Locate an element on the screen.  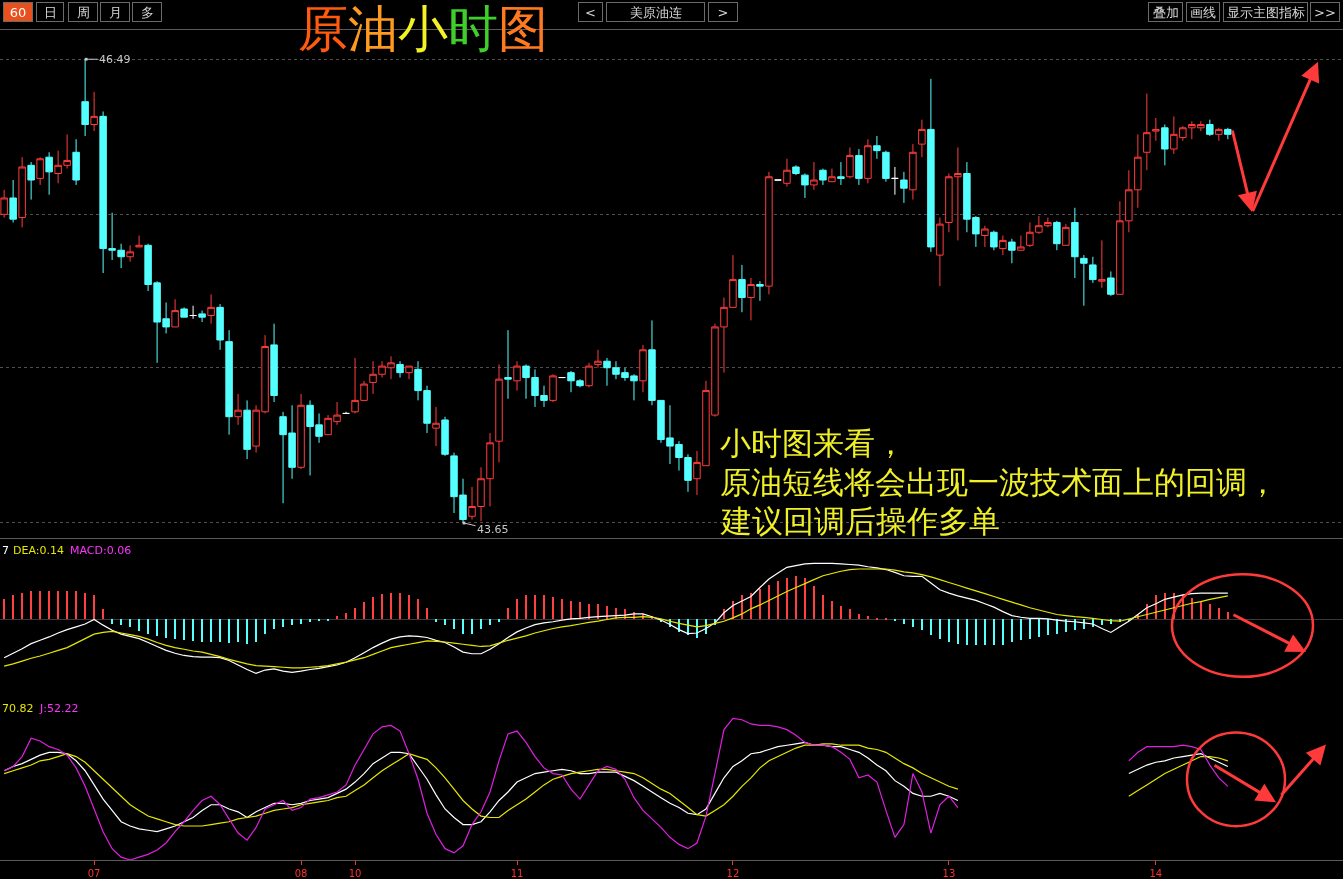
text: J:52.22 is located at coordinates (59, 708).